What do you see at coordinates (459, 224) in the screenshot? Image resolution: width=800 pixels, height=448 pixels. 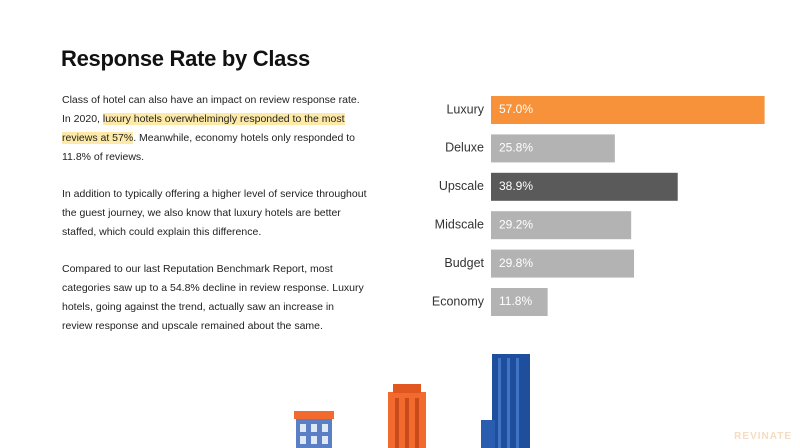 I see `category-label: Midscale` at bounding box center [459, 224].